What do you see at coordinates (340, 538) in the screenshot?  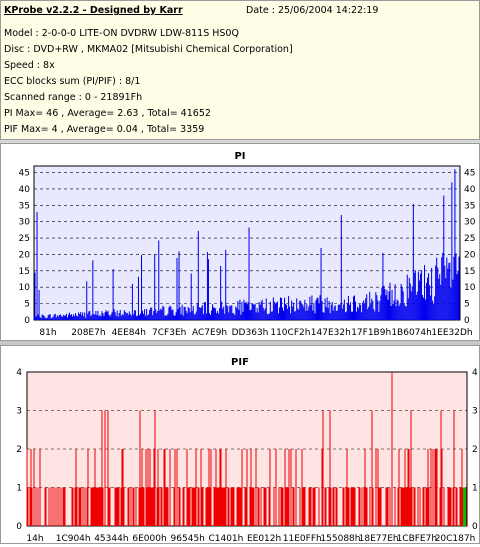 I see `x-tick-label: 155088h` at bounding box center [340, 538].